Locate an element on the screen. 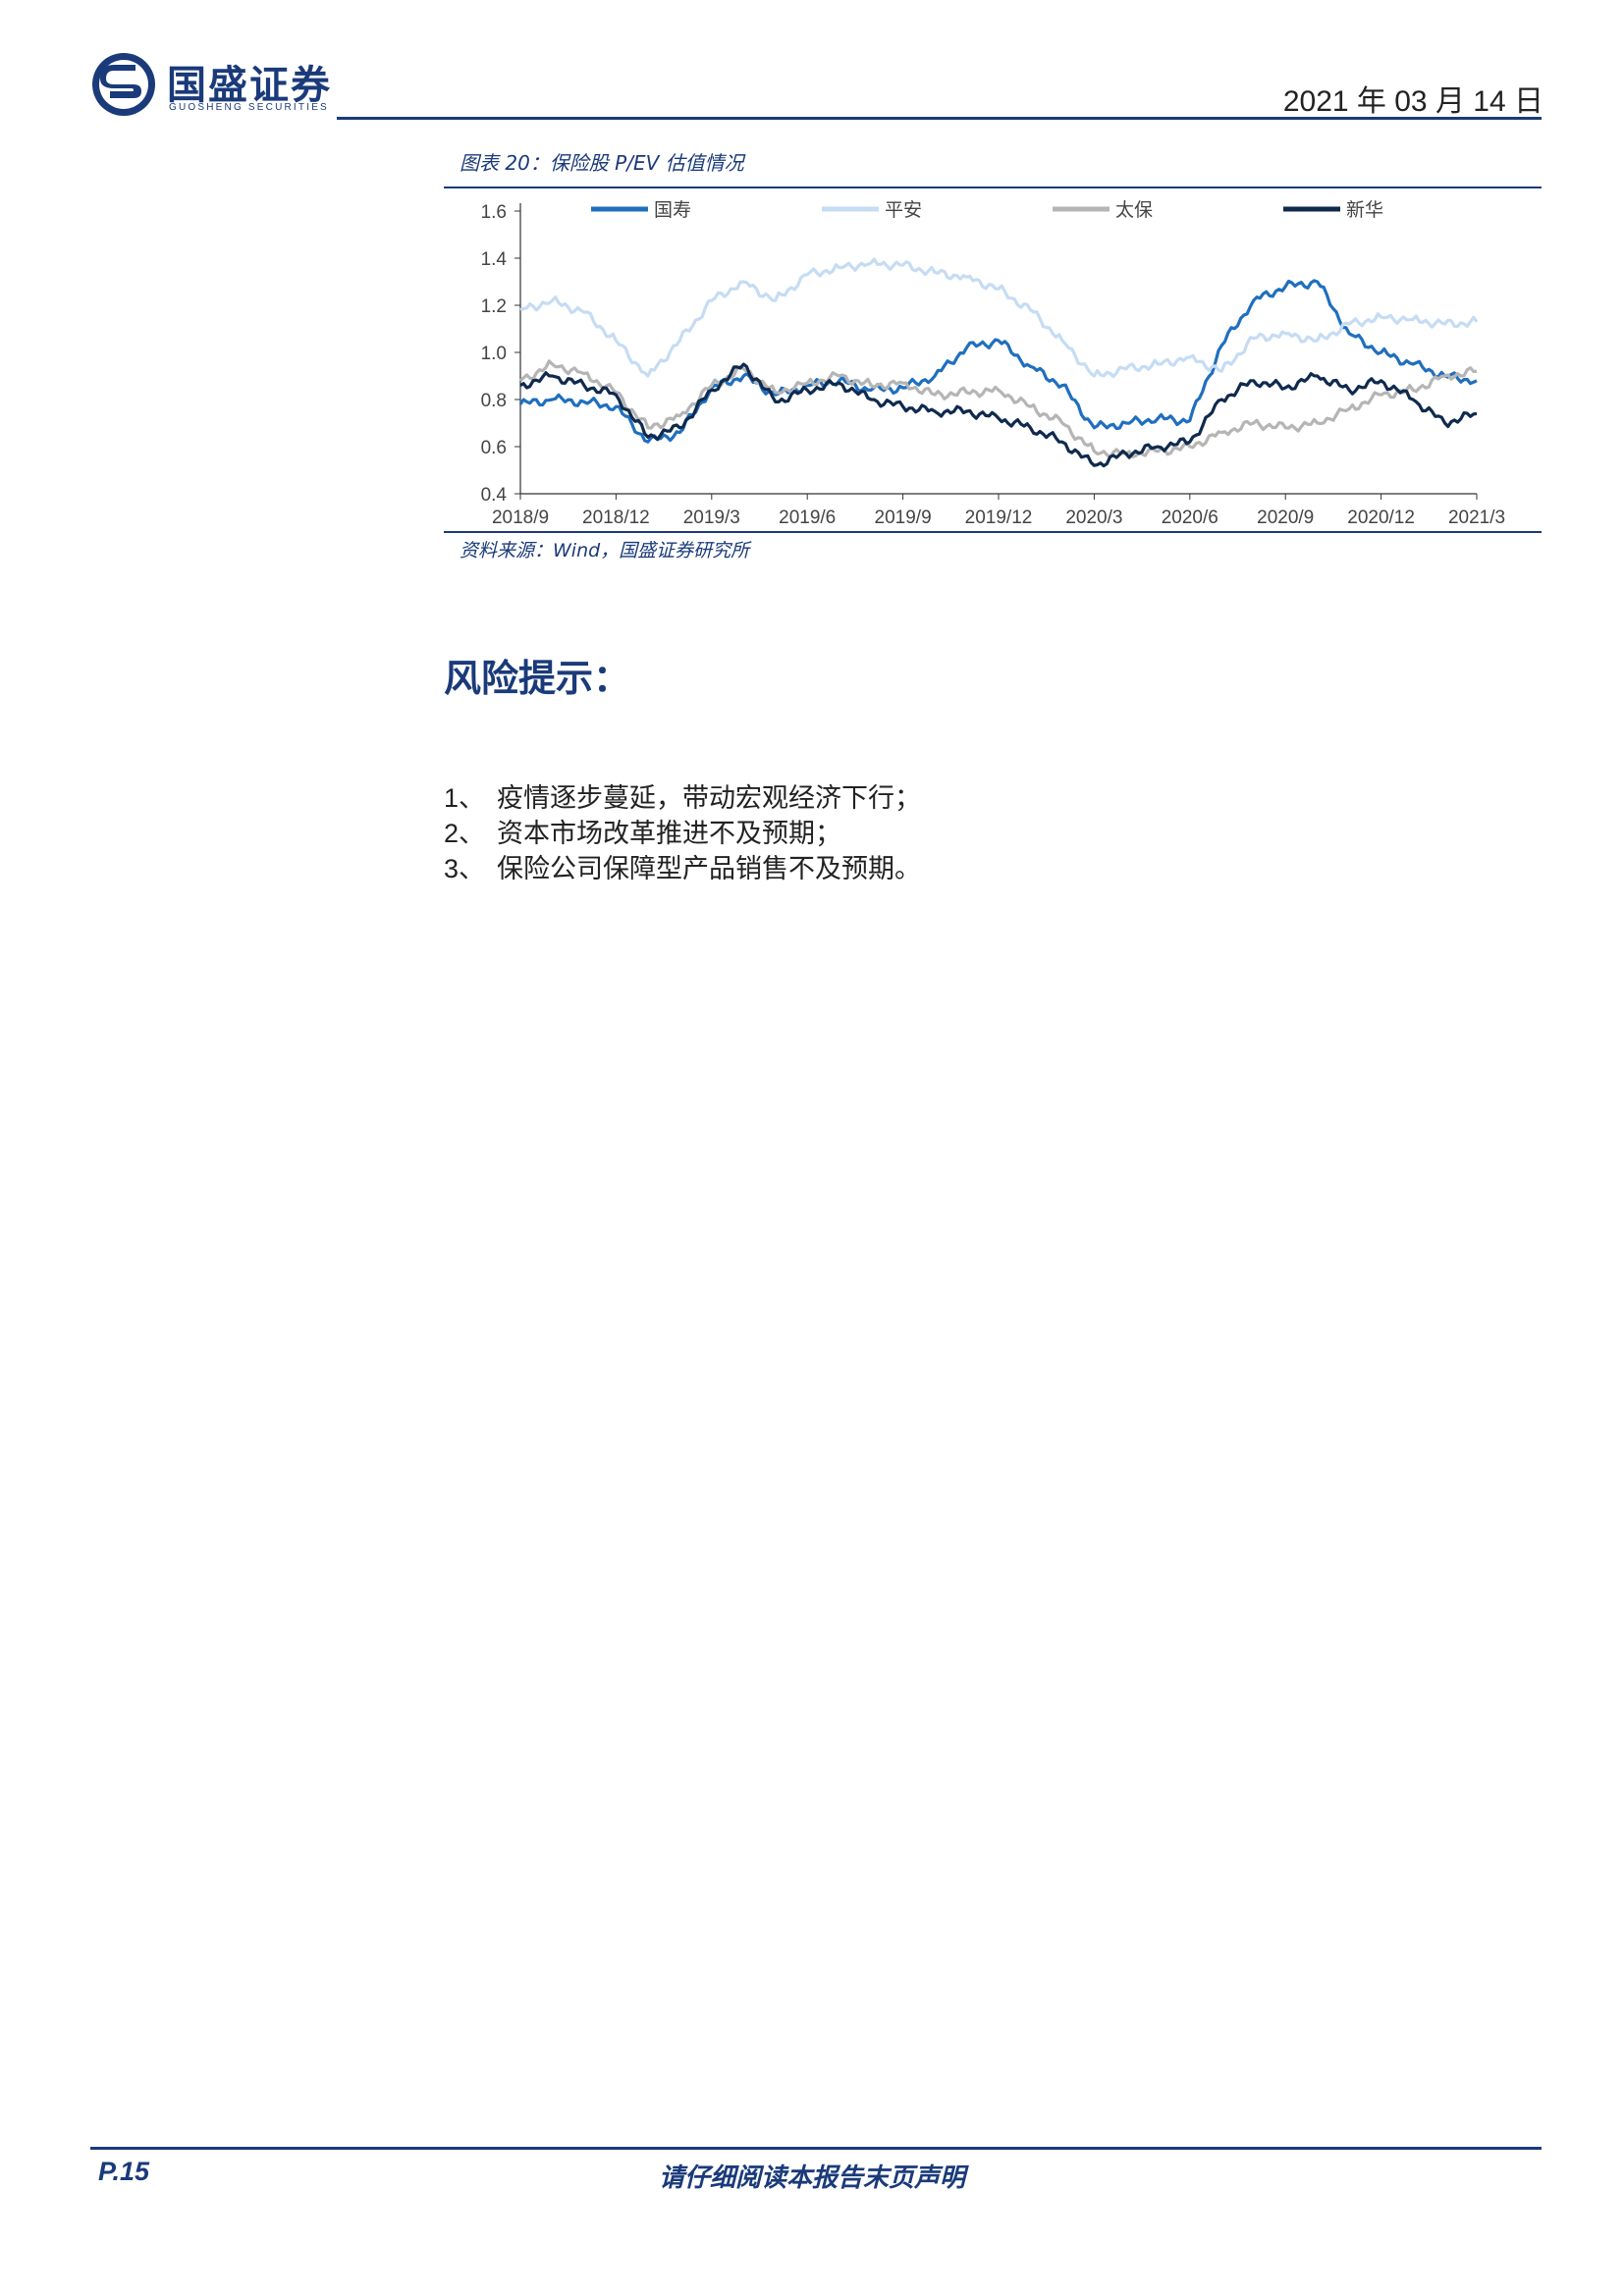  risk-heading: 风险提示： is located at coordinates (537, 678).